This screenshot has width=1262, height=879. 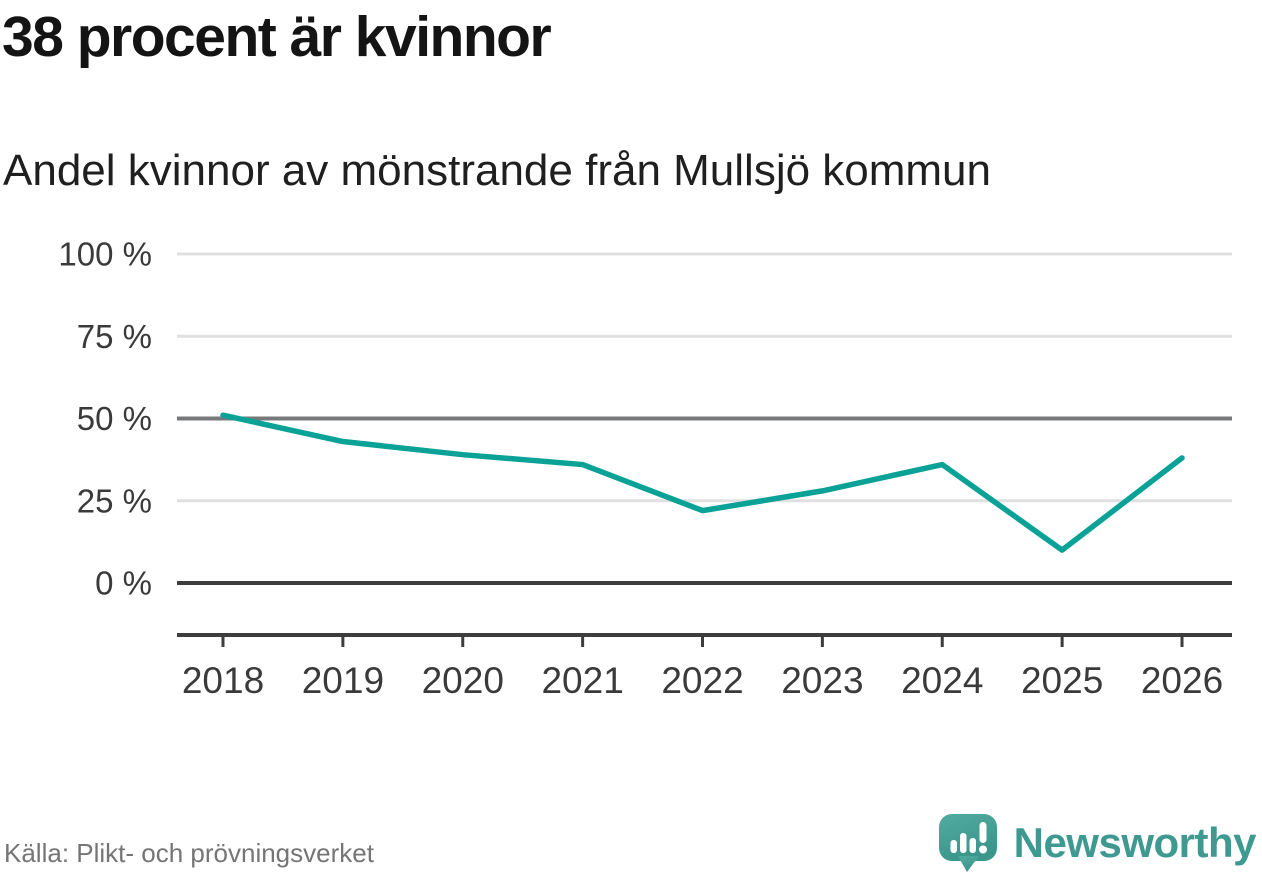 I want to click on x-axis-label-2019: 2019, so click(x=343, y=680).